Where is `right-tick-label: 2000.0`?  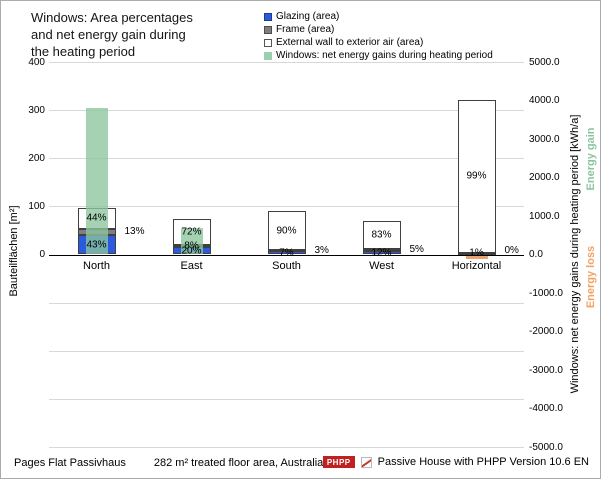
right-tick-label: 2000.0 is located at coordinates (544, 177).